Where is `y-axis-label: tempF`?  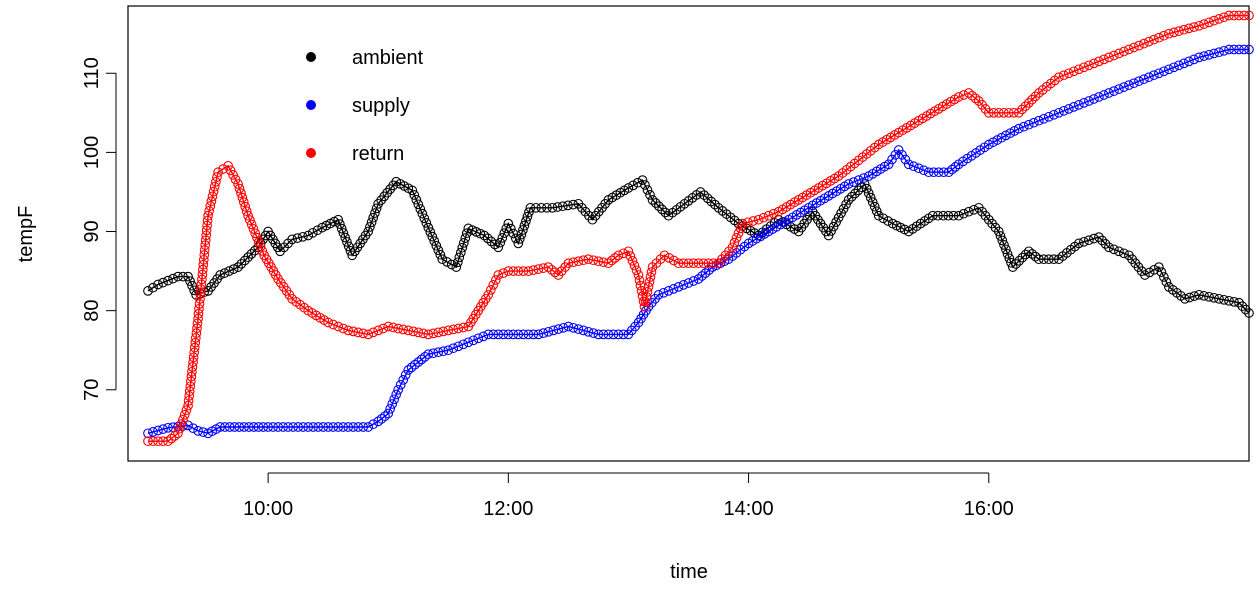 y-axis-label: tempF is located at coordinates (26, 234).